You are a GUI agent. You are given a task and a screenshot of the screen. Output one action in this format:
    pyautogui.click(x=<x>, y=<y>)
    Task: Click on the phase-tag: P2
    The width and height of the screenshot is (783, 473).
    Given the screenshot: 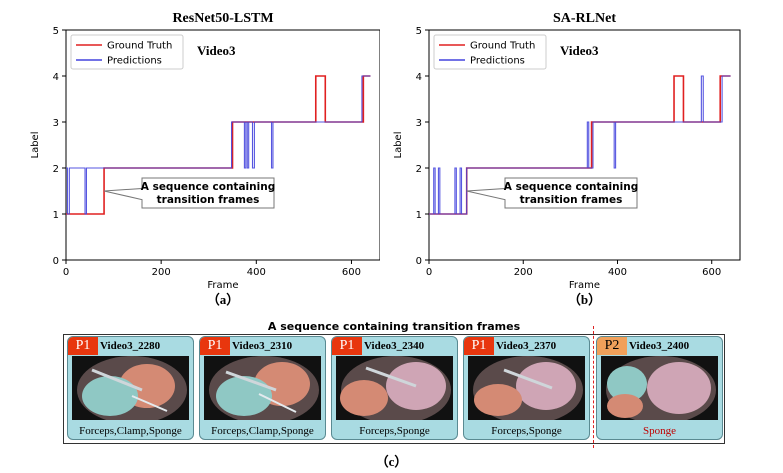 What is the action you would take?
    pyautogui.click(x=612, y=346)
    